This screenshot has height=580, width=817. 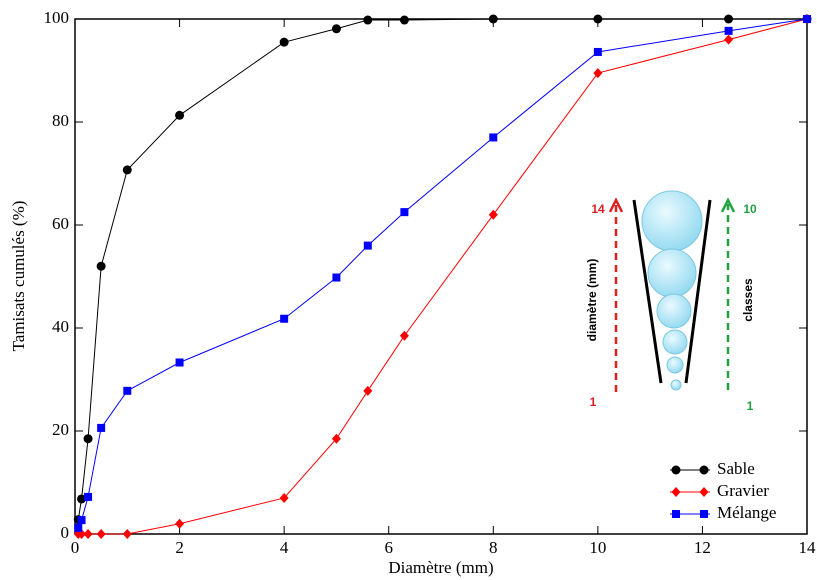 I want to click on x-tick-label: 6, so click(x=388, y=547).